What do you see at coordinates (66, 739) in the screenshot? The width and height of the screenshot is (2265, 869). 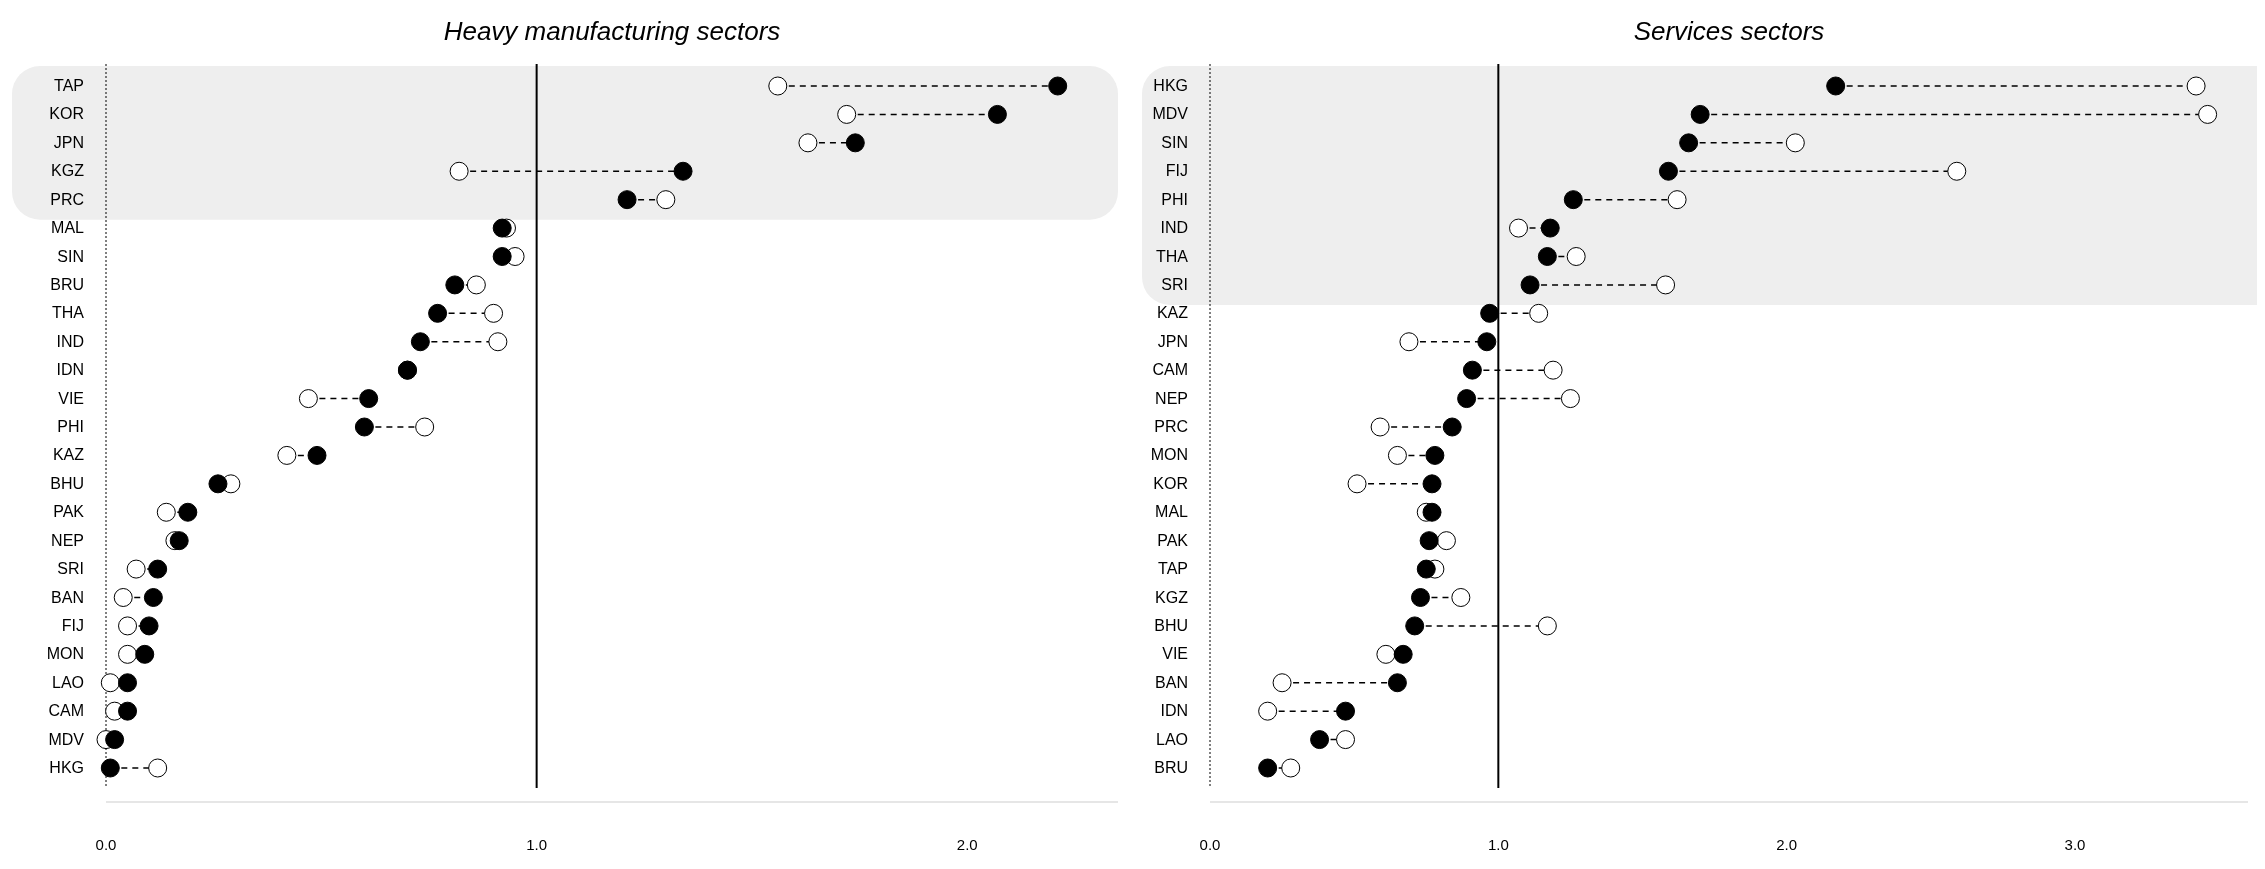 I see `y-tick-label: MDV` at bounding box center [66, 739].